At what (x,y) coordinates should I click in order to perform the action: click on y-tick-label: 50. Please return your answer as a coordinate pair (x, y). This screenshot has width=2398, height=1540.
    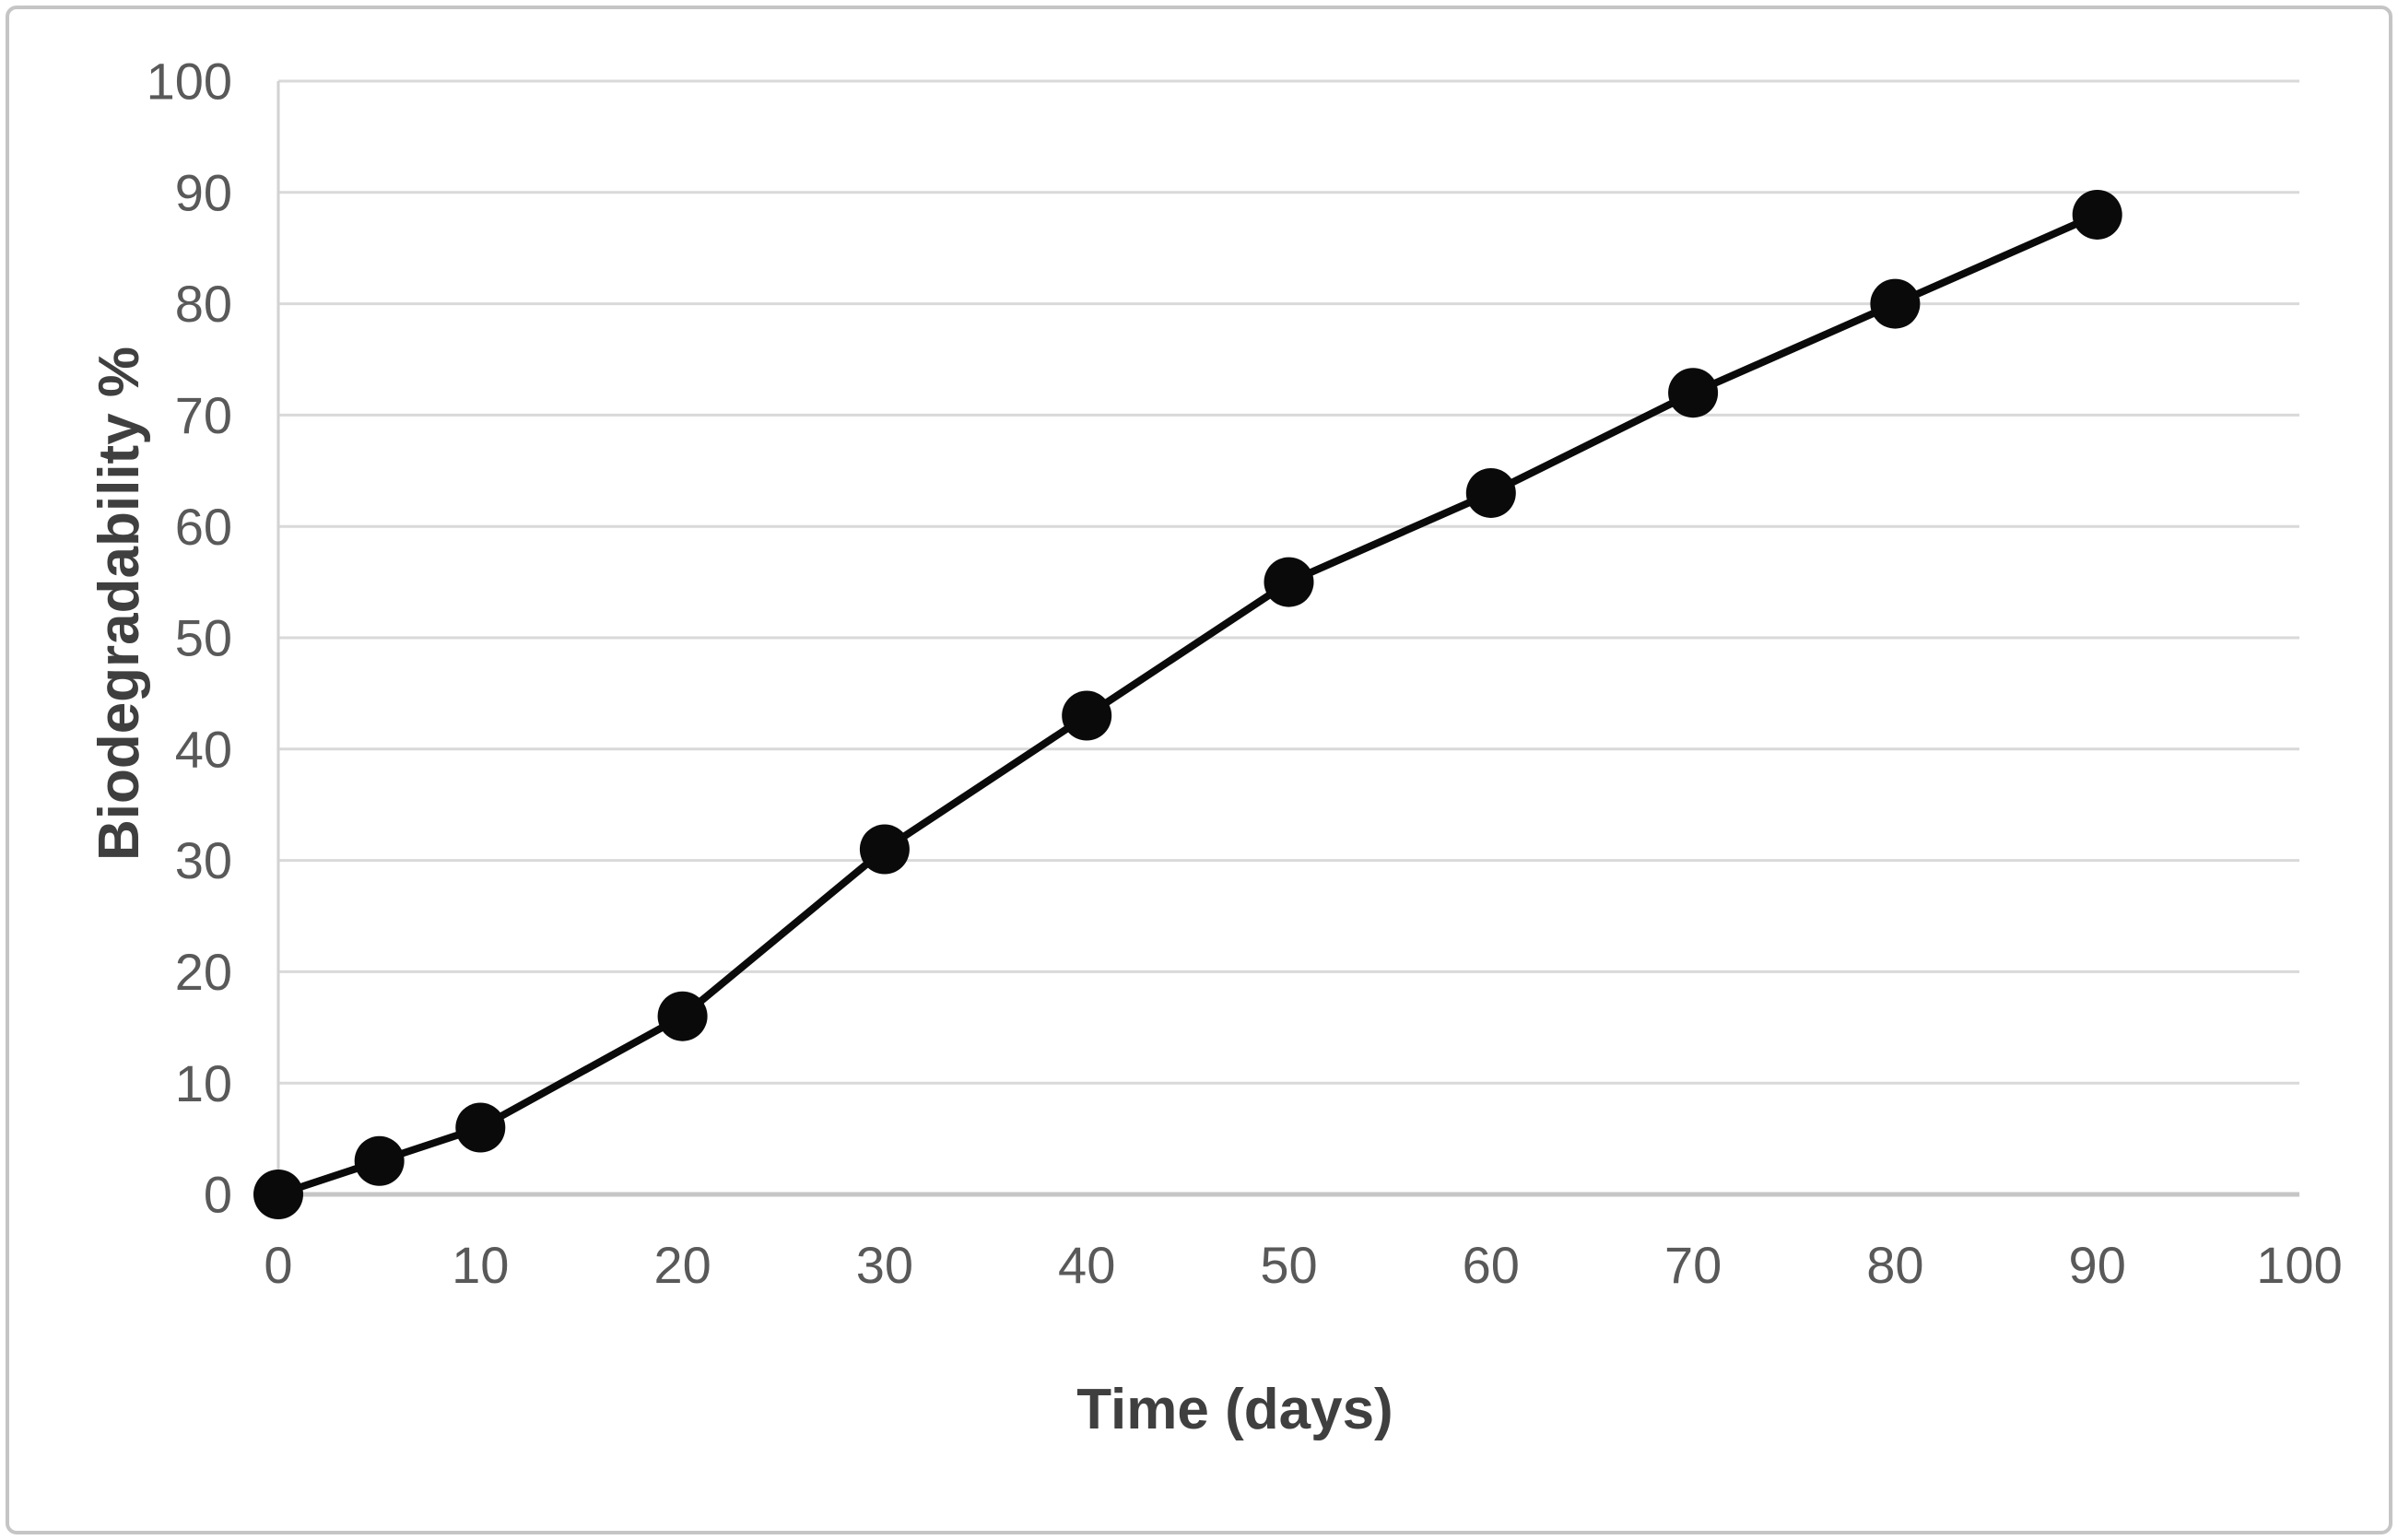
    Looking at the image, I should click on (203, 638).